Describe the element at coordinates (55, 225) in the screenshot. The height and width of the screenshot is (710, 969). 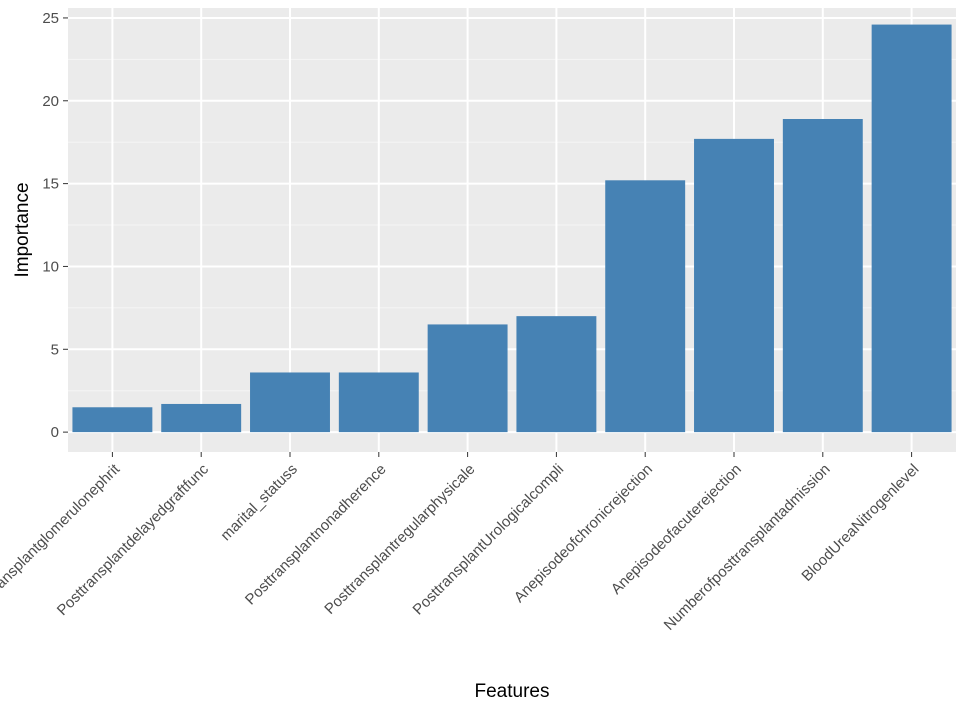
I see `y-axis: 0 5 10 15 20 25` at that location.